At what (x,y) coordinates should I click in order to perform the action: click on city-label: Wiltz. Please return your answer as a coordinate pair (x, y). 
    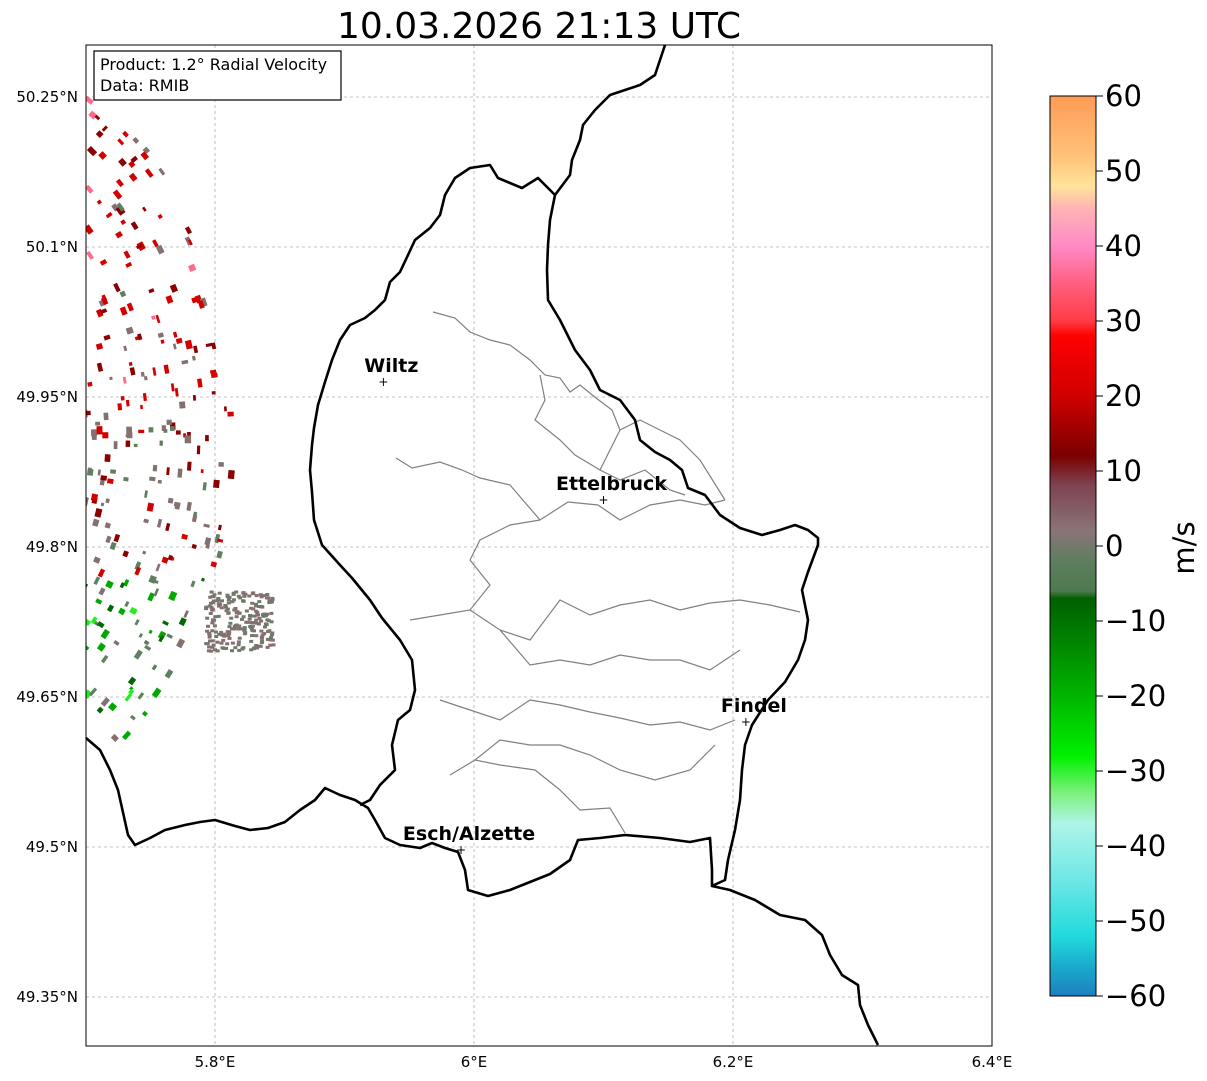
    Looking at the image, I should click on (391, 366).